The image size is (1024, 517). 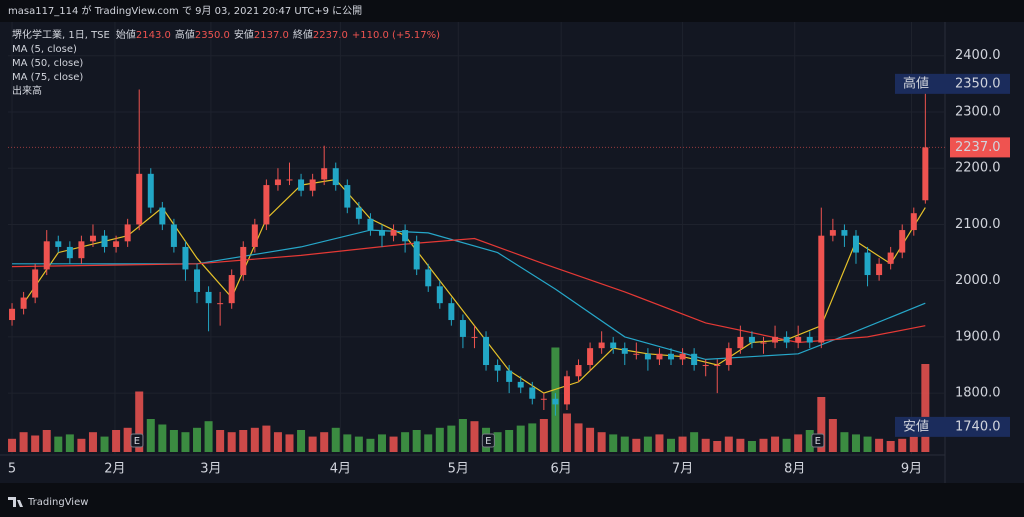 What do you see at coordinates (978, 55) in the screenshot?
I see `y-tick-label: 2400.0` at bounding box center [978, 55].